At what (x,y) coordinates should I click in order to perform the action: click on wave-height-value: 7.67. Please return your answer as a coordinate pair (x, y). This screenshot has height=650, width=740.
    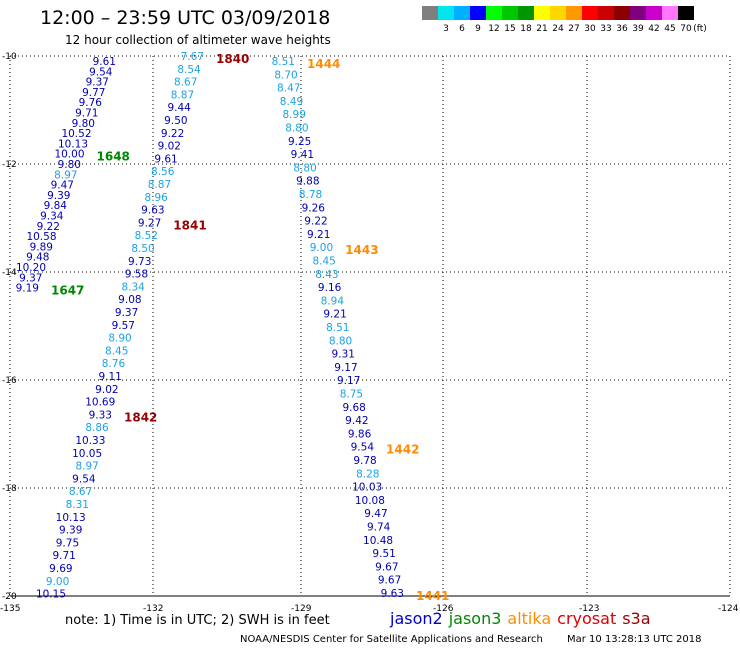
    Looking at the image, I should click on (192, 57).